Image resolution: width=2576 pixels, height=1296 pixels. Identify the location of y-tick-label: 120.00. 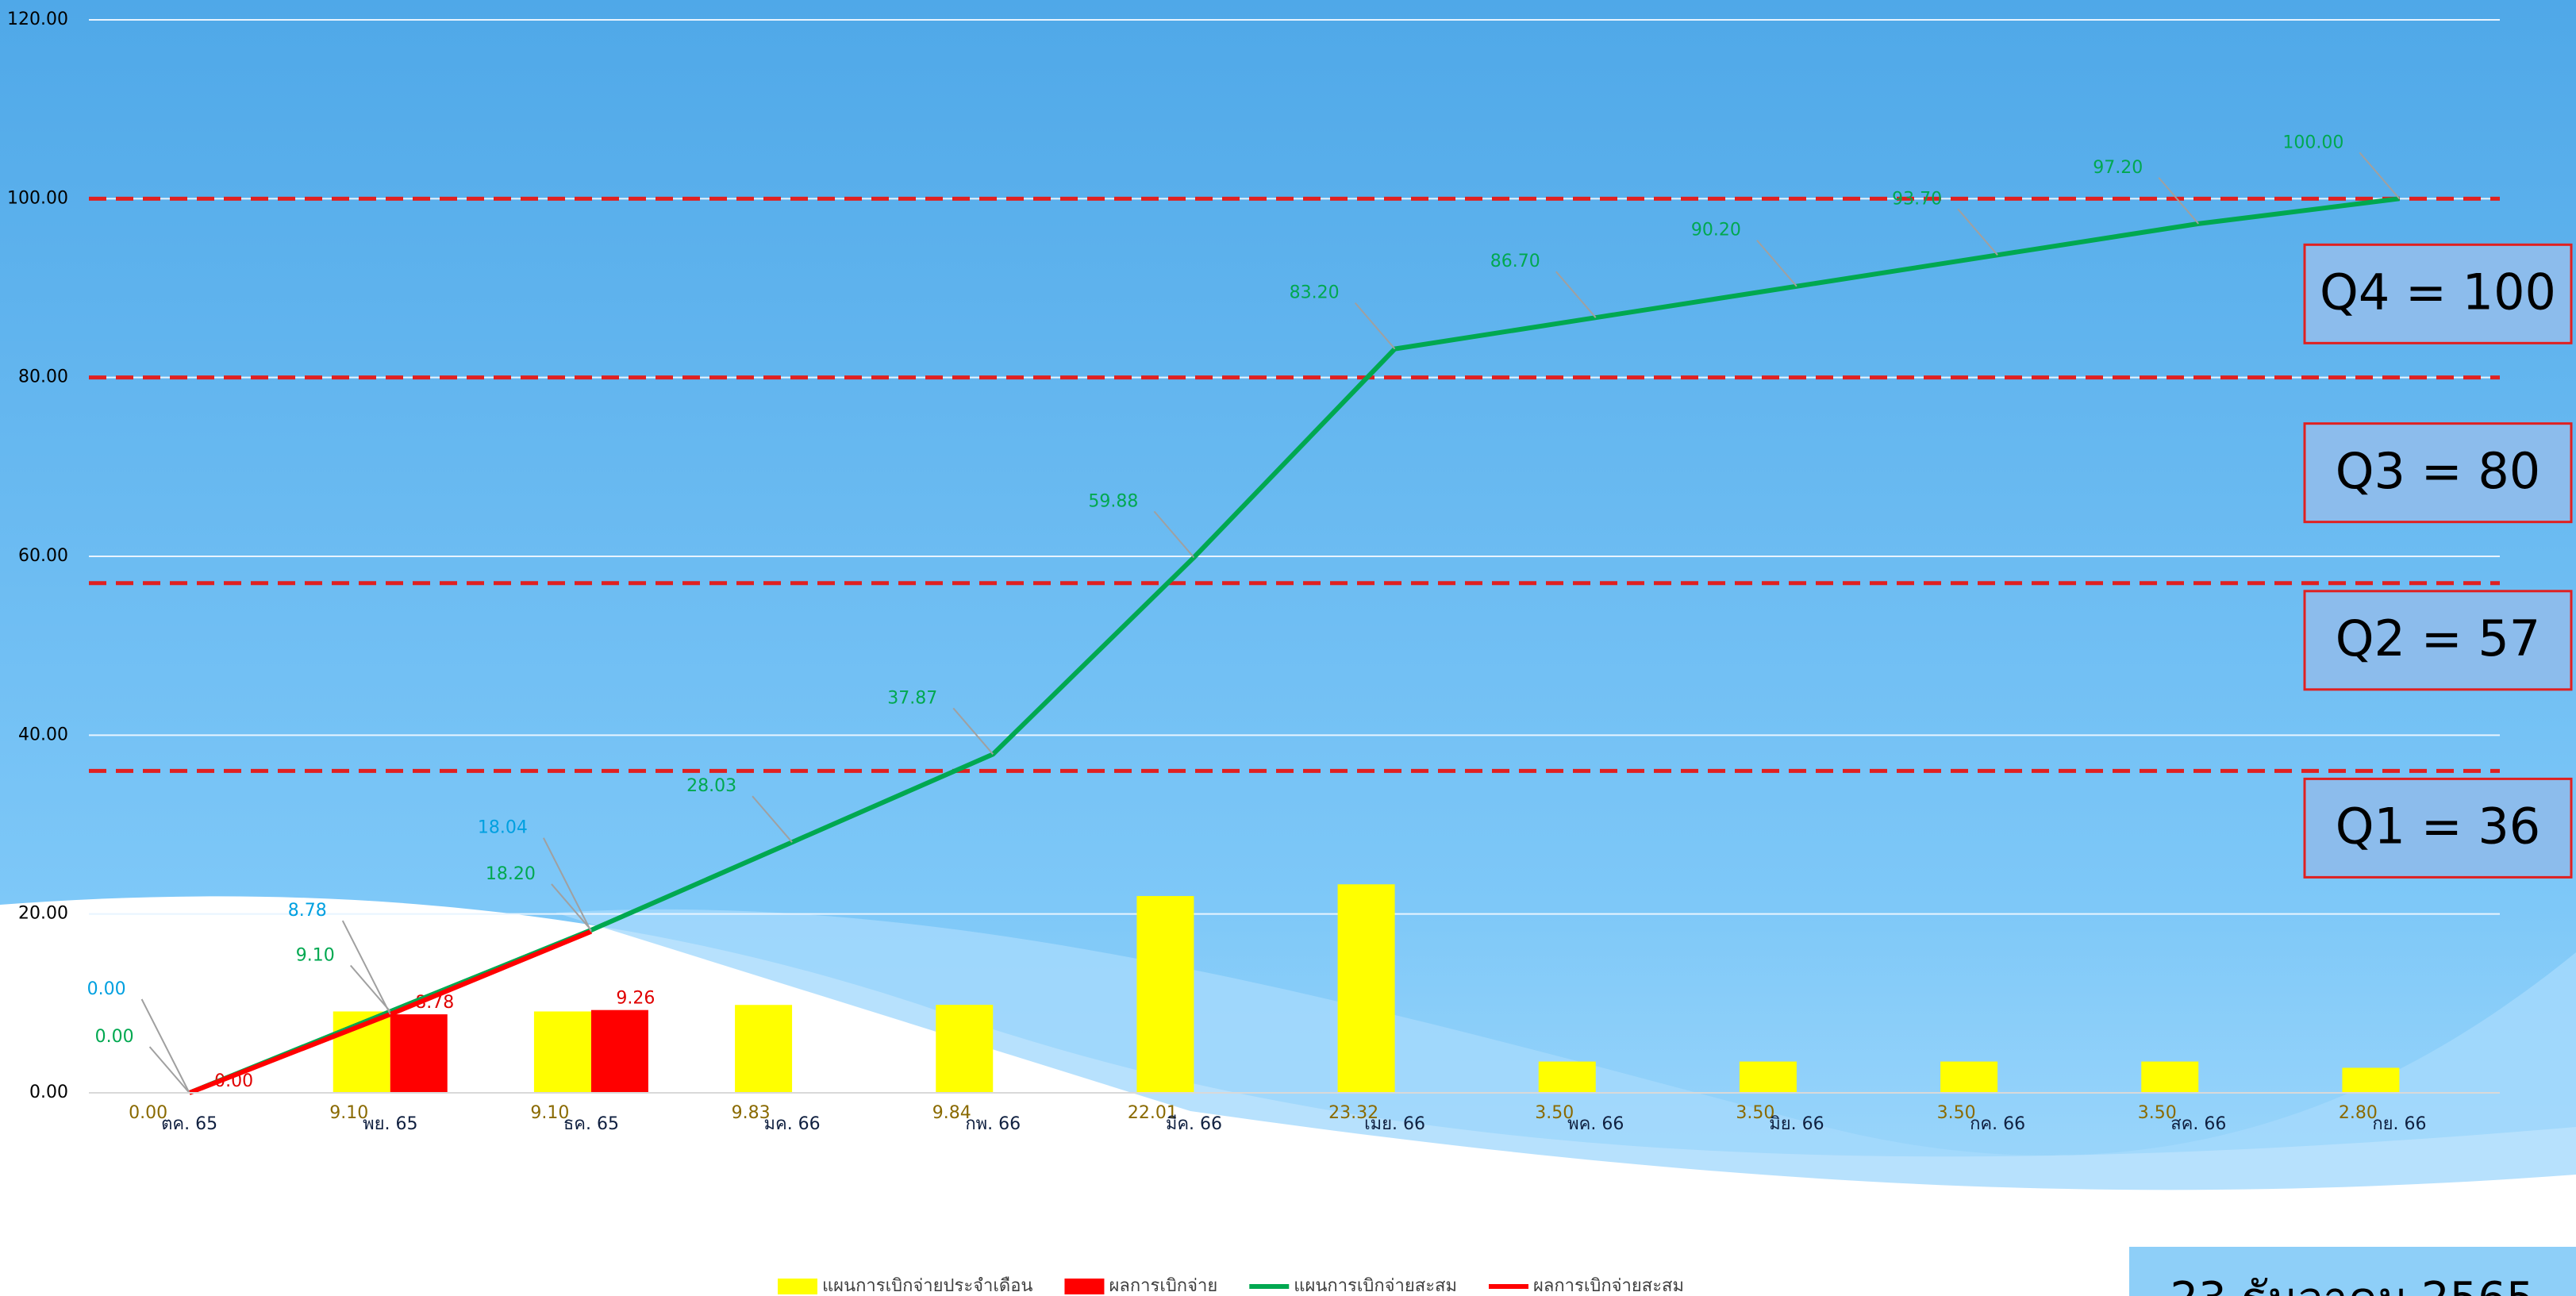
(37, 19).